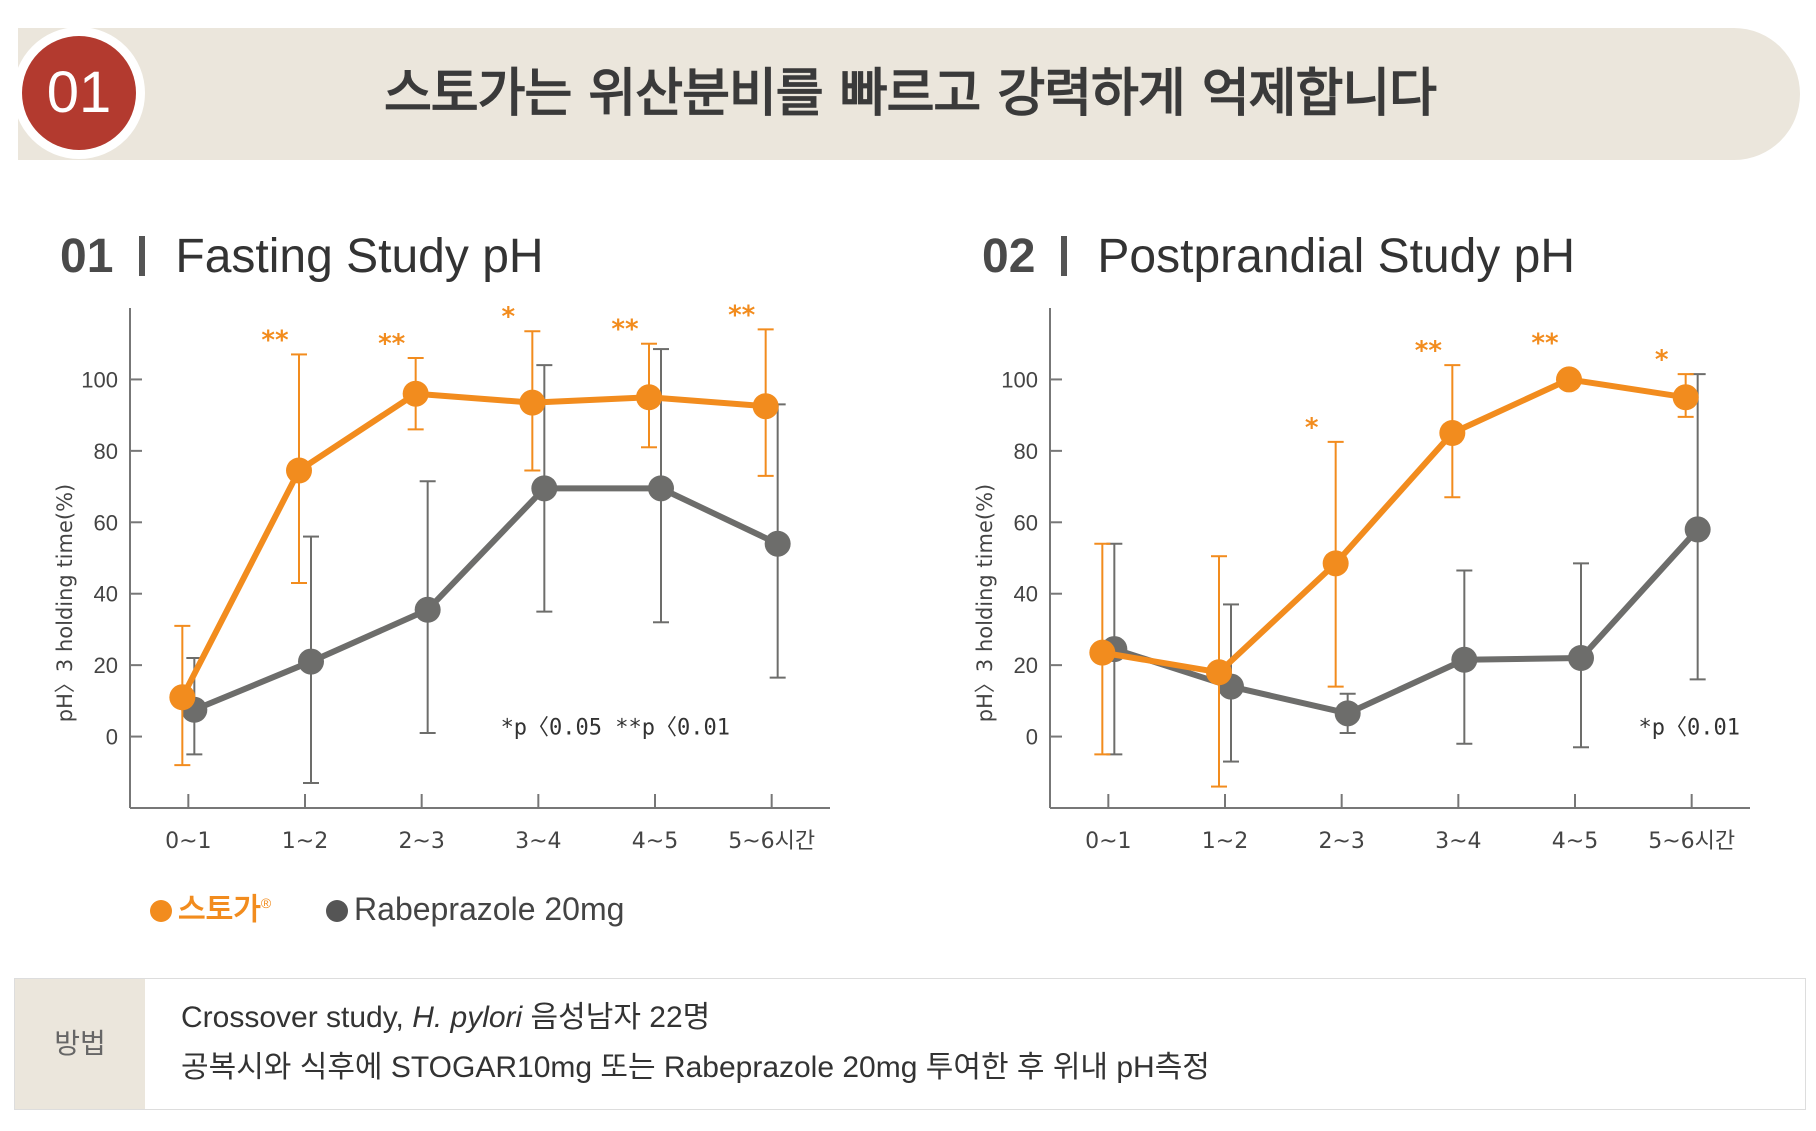 The image size is (1816, 1131). I want to click on header-banner, so click(909, 94).